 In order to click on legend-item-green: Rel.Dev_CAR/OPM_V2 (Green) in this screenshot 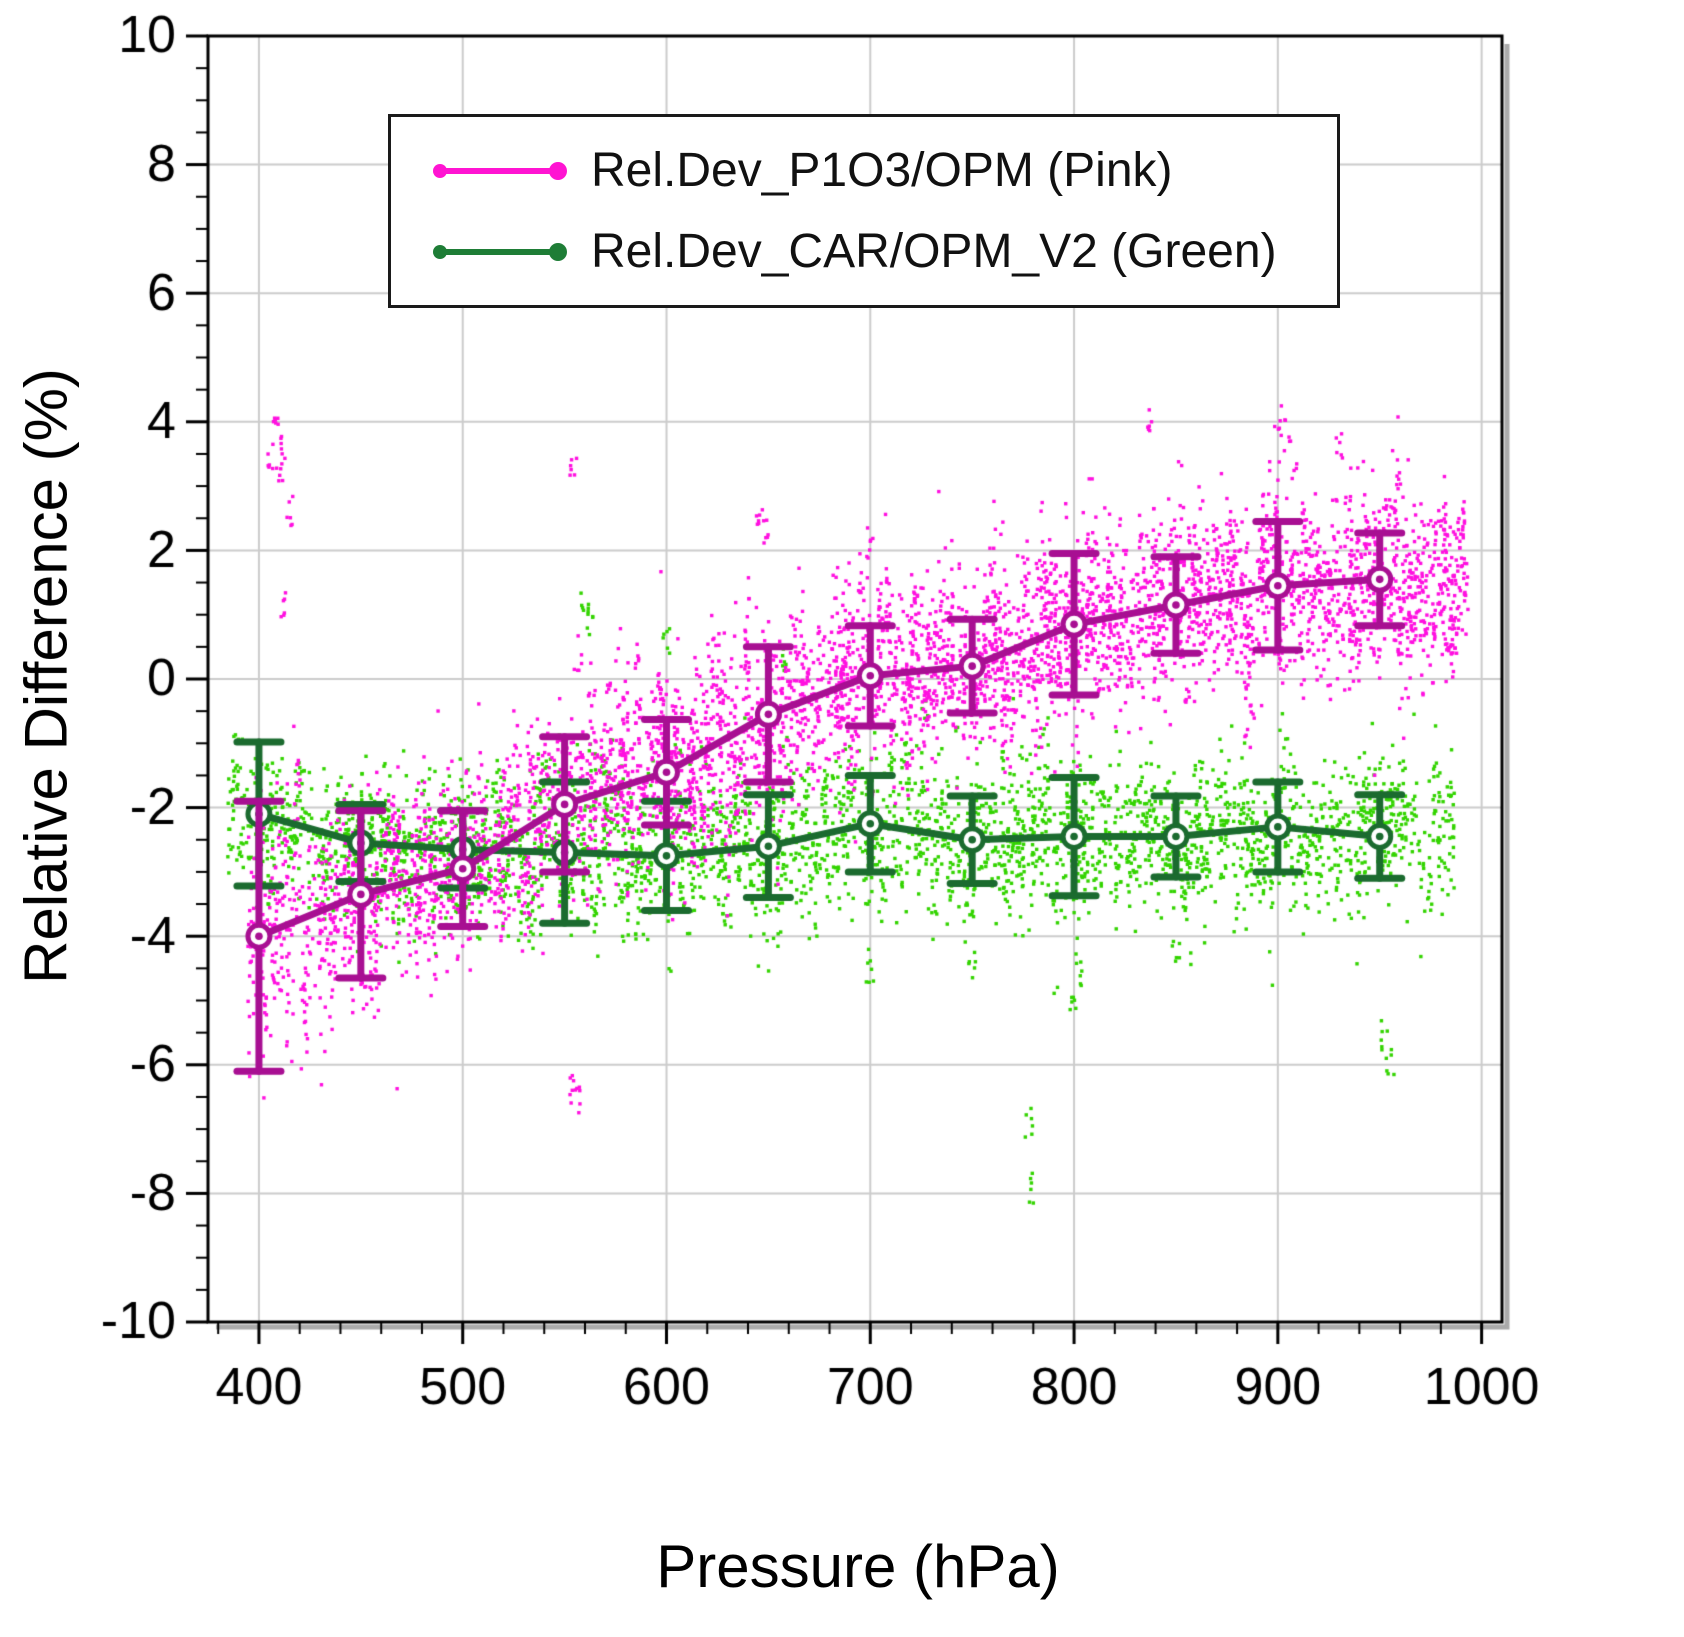, I will do `click(868, 251)`.